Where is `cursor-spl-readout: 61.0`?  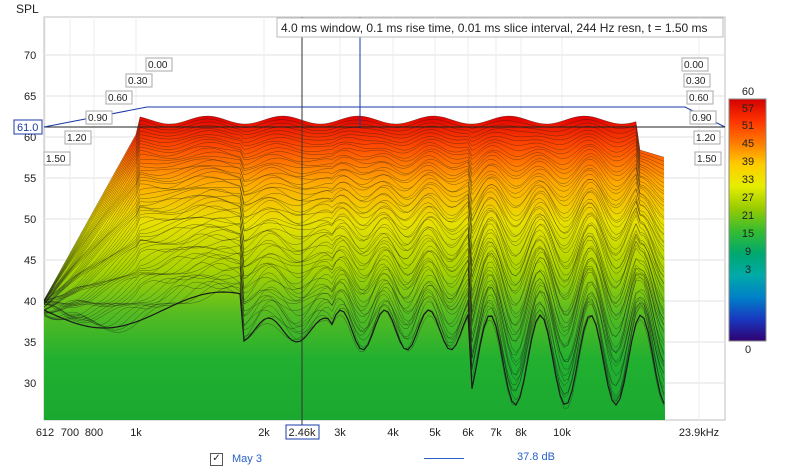 cursor-spl-readout: 61.0 is located at coordinates (28, 127).